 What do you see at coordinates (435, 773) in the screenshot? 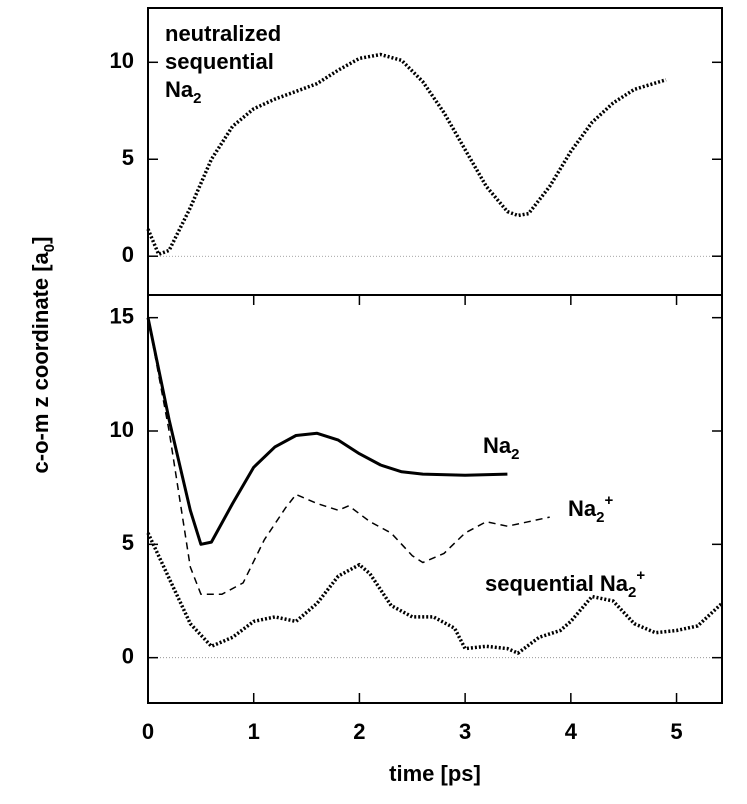
I see `x-axis-label: time [ps]` at bounding box center [435, 773].